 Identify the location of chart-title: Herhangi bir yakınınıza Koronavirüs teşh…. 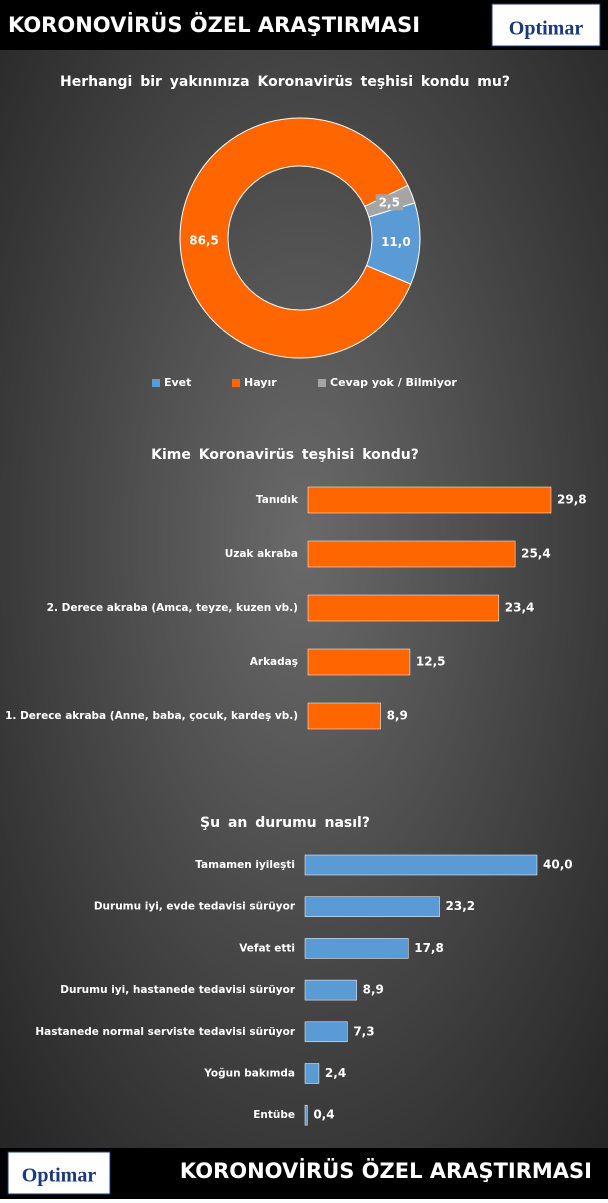
(285, 82).